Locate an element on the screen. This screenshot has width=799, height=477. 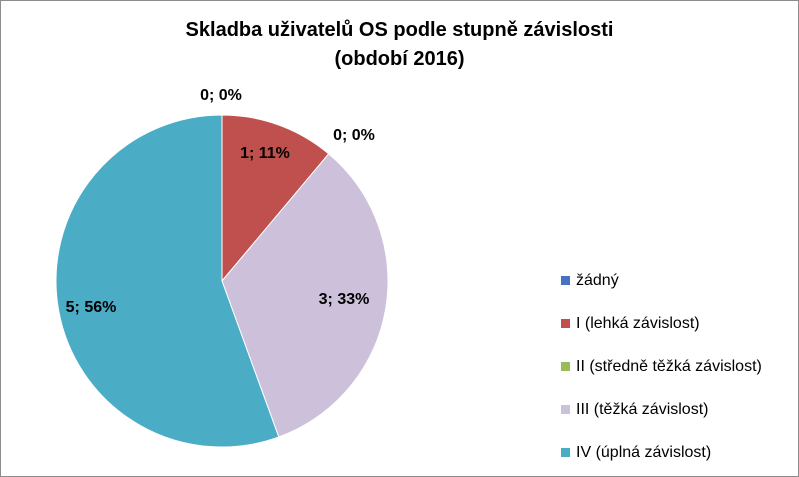
legend-item-iii: III (těžká závislost) is located at coordinates (661, 409).